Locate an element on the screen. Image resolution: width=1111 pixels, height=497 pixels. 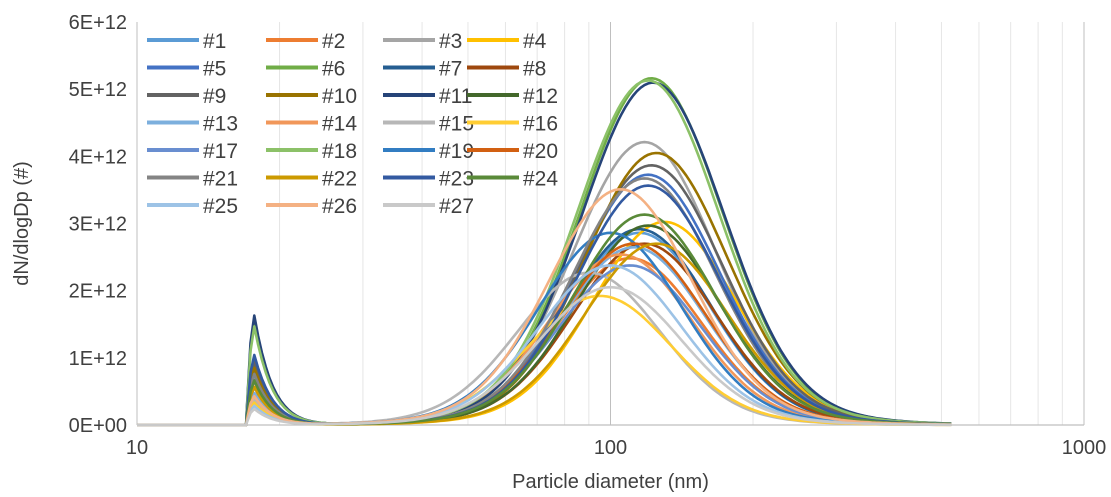
legend-label: #7 is located at coordinates (450, 69).